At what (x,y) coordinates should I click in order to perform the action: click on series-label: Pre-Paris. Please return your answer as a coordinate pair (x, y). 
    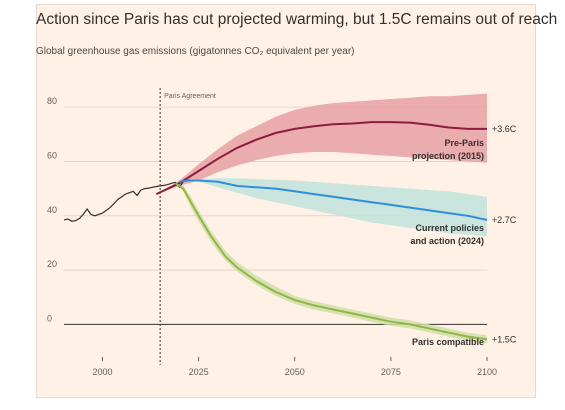
    Looking at the image, I should click on (464, 143).